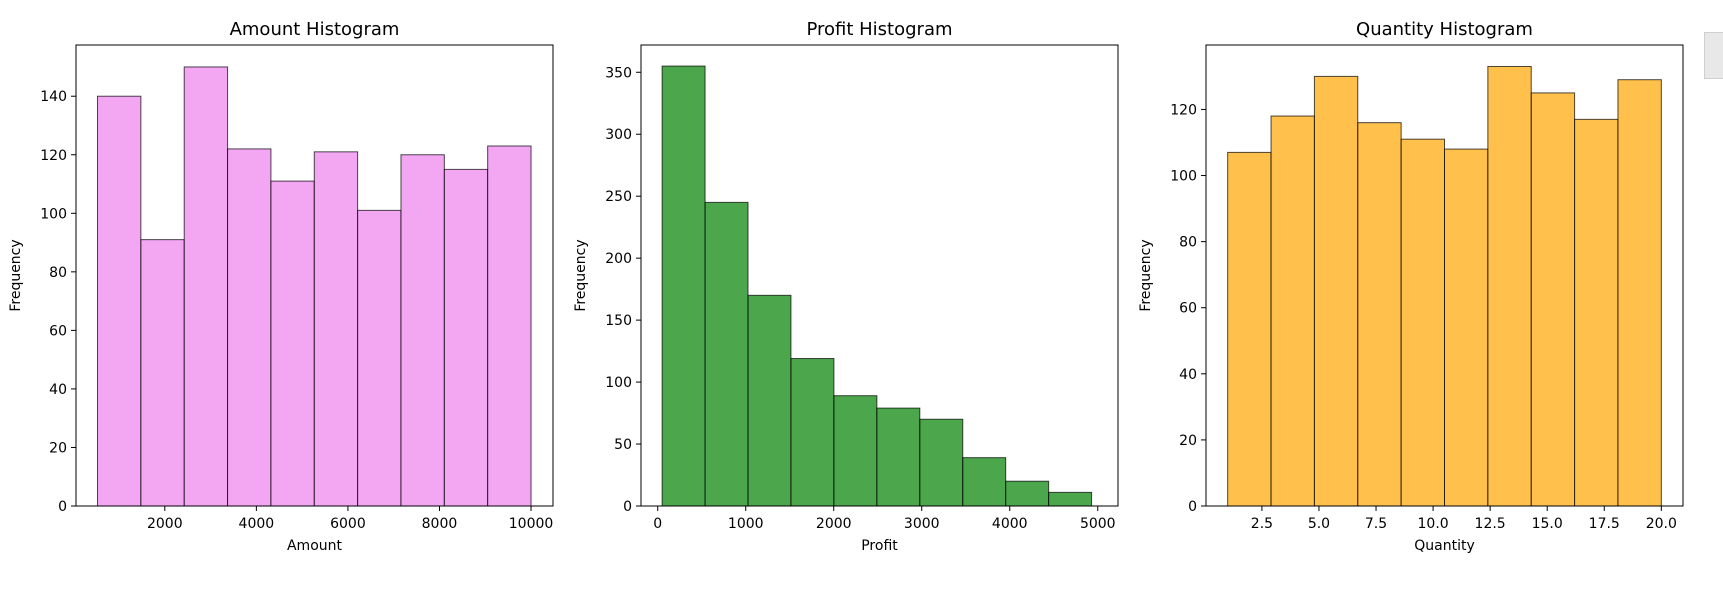 The width and height of the screenshot is (1723, 602). What do you see at coordinates (1547, 524) in the screenshot?
I see `x-tick-label: 15.0` at bounding box center [1547, 524].